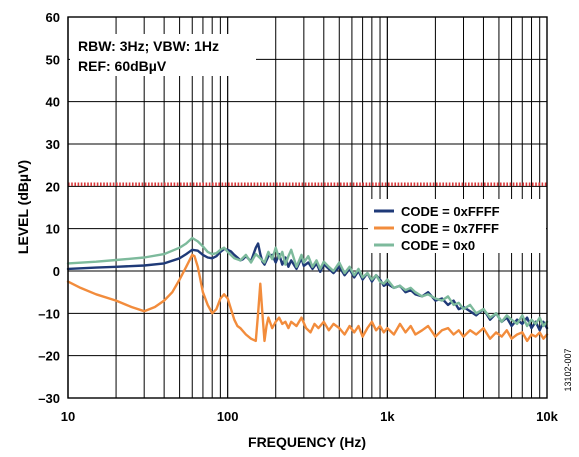 Image resolution: width=579 pixels, height=457 pixels. Describe the element at coordinates (49, 356) in the screenshot. I see `y-tick-label: –20` at that location.